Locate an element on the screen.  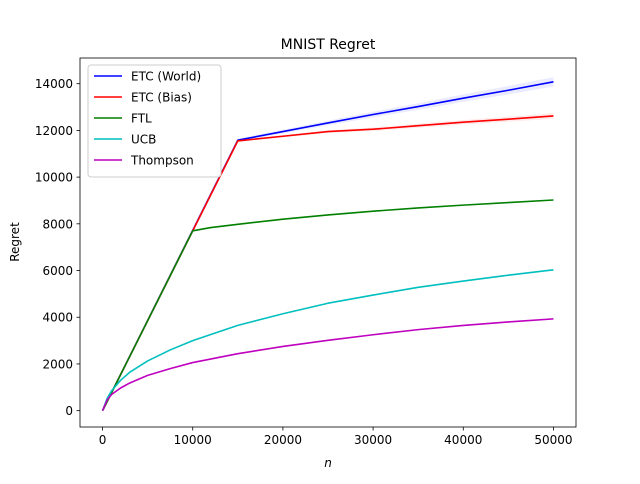
legend-label: UCB is located at coordinates (143, 140).